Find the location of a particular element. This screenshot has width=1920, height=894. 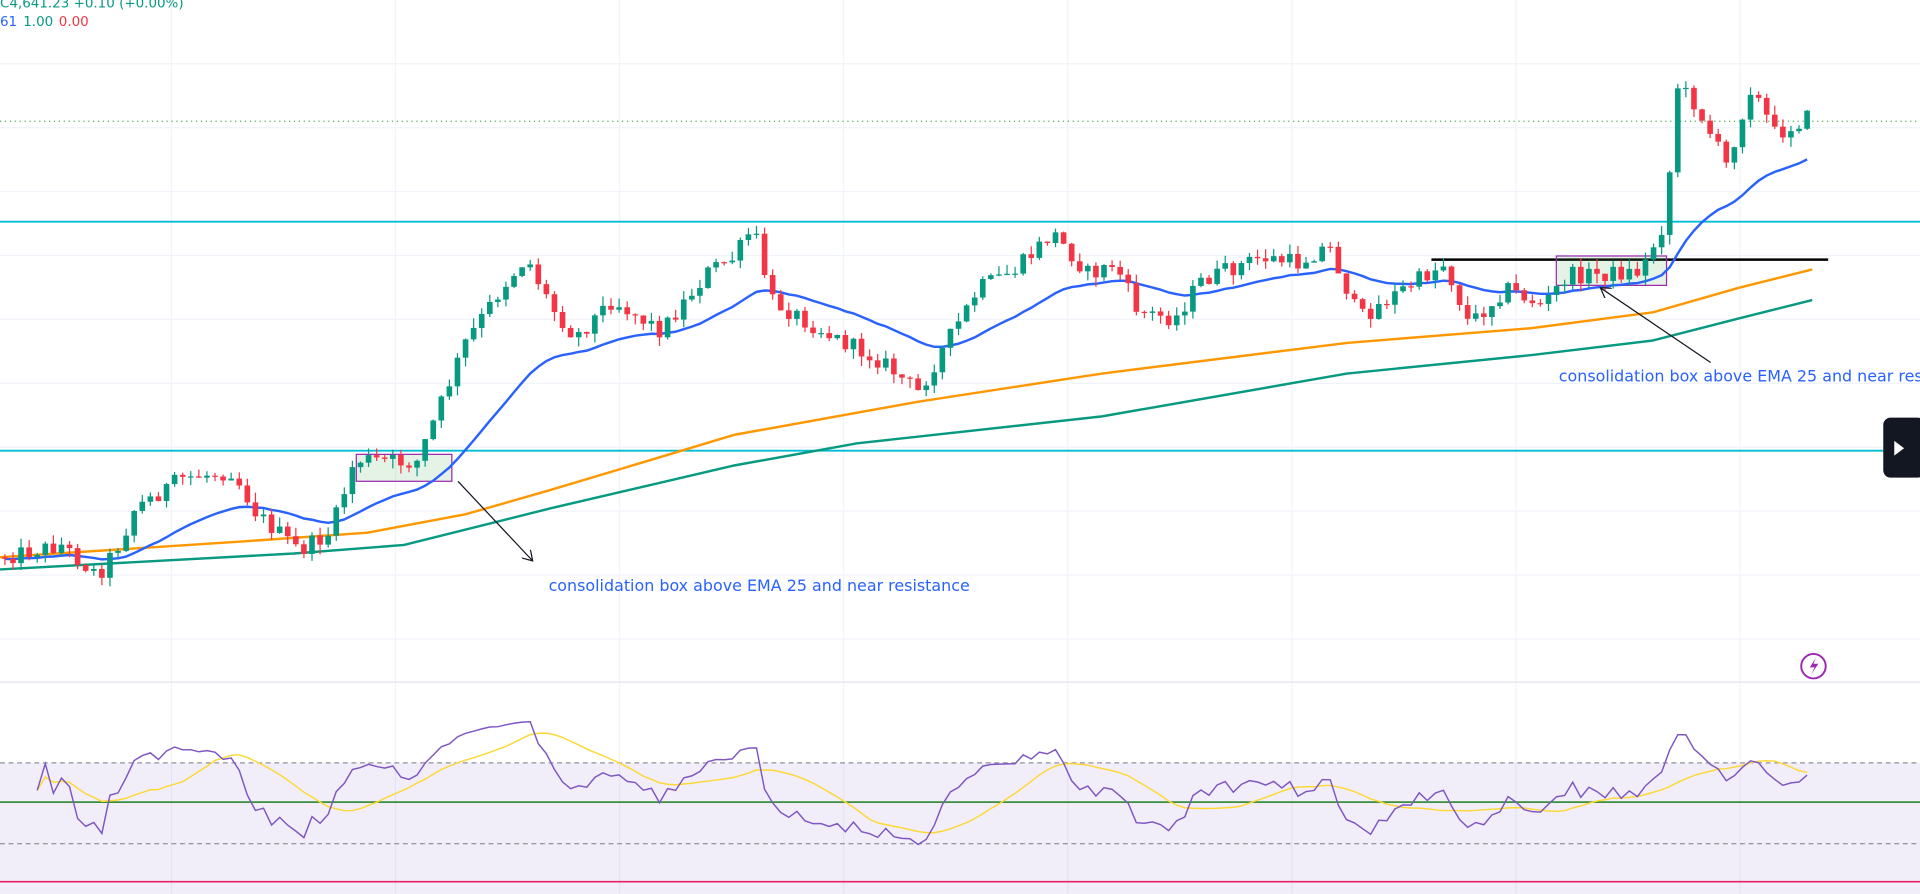

toggle-icon is located at coordinates (1899, 448).